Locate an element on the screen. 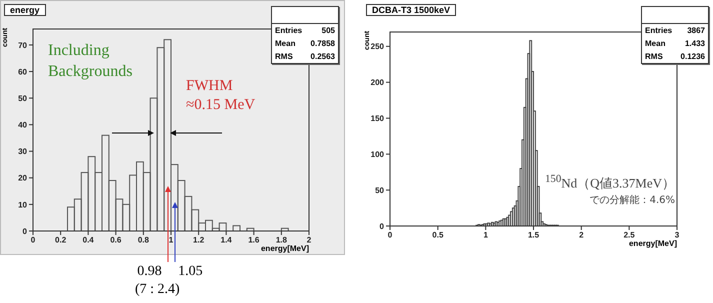 This screenshot has height=303, width=713. x-tick-label: 2.5 is located at coordinates (630, 235).